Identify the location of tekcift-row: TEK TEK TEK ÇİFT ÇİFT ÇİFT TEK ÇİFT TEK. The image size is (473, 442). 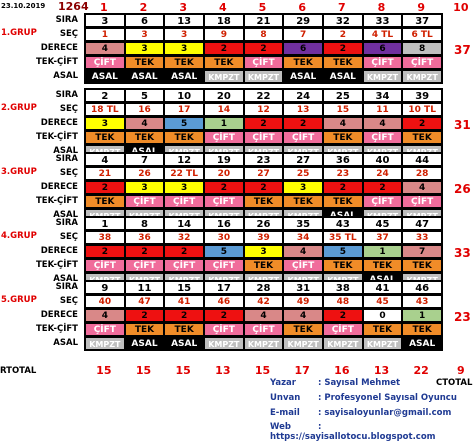
(263, 137).